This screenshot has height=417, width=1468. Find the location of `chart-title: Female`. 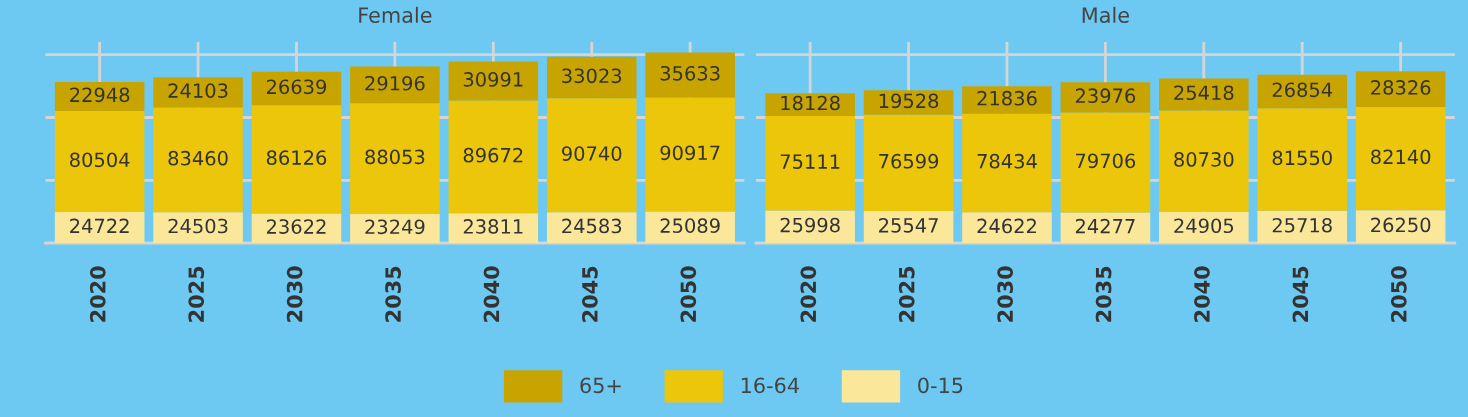

chart-title: Female is located at coordinates (395, 14).